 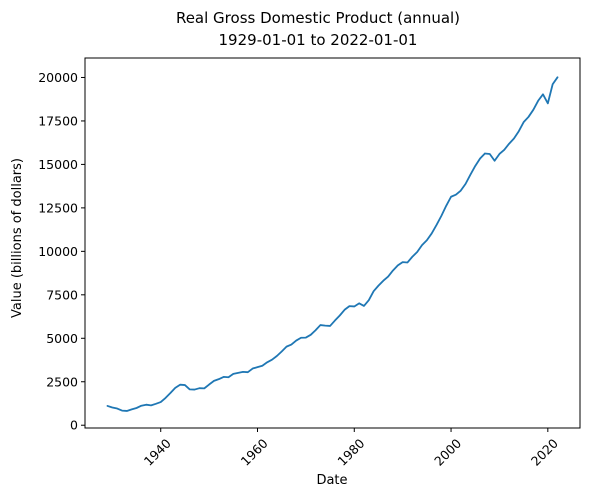 What do you see at coordinates (331, 480) in the screenshot?
I see `x-axis-label: Date` at bounding box center [331, 480].